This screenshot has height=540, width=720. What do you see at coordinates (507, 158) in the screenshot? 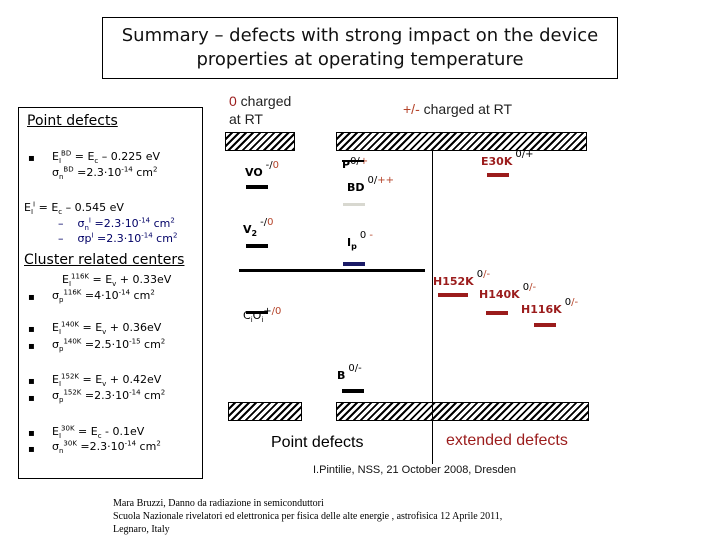
I see `level-label-e30k: E30K0/+` at bounding box center [507, 158].